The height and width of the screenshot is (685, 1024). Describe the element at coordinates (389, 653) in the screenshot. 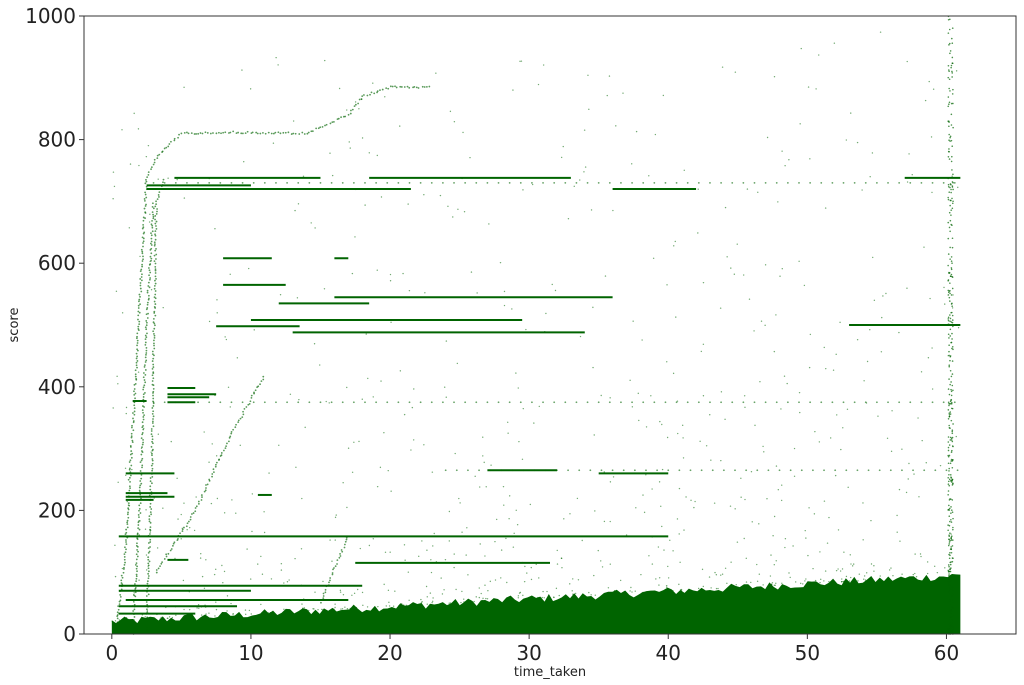

I see `x-tick-label: 20` at that location.